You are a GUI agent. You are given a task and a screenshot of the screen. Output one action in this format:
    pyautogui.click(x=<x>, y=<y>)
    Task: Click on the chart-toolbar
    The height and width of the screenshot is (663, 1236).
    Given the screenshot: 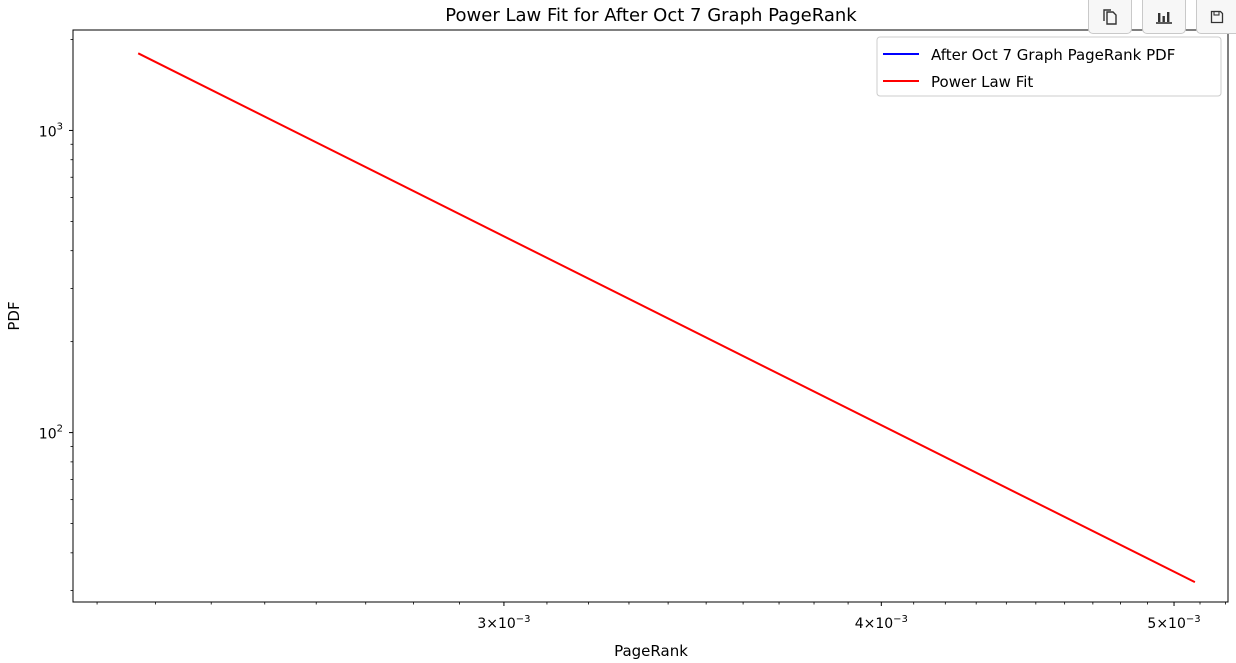 What is the action you would take?
    pyautogui.click(x=1162, y=18)
    